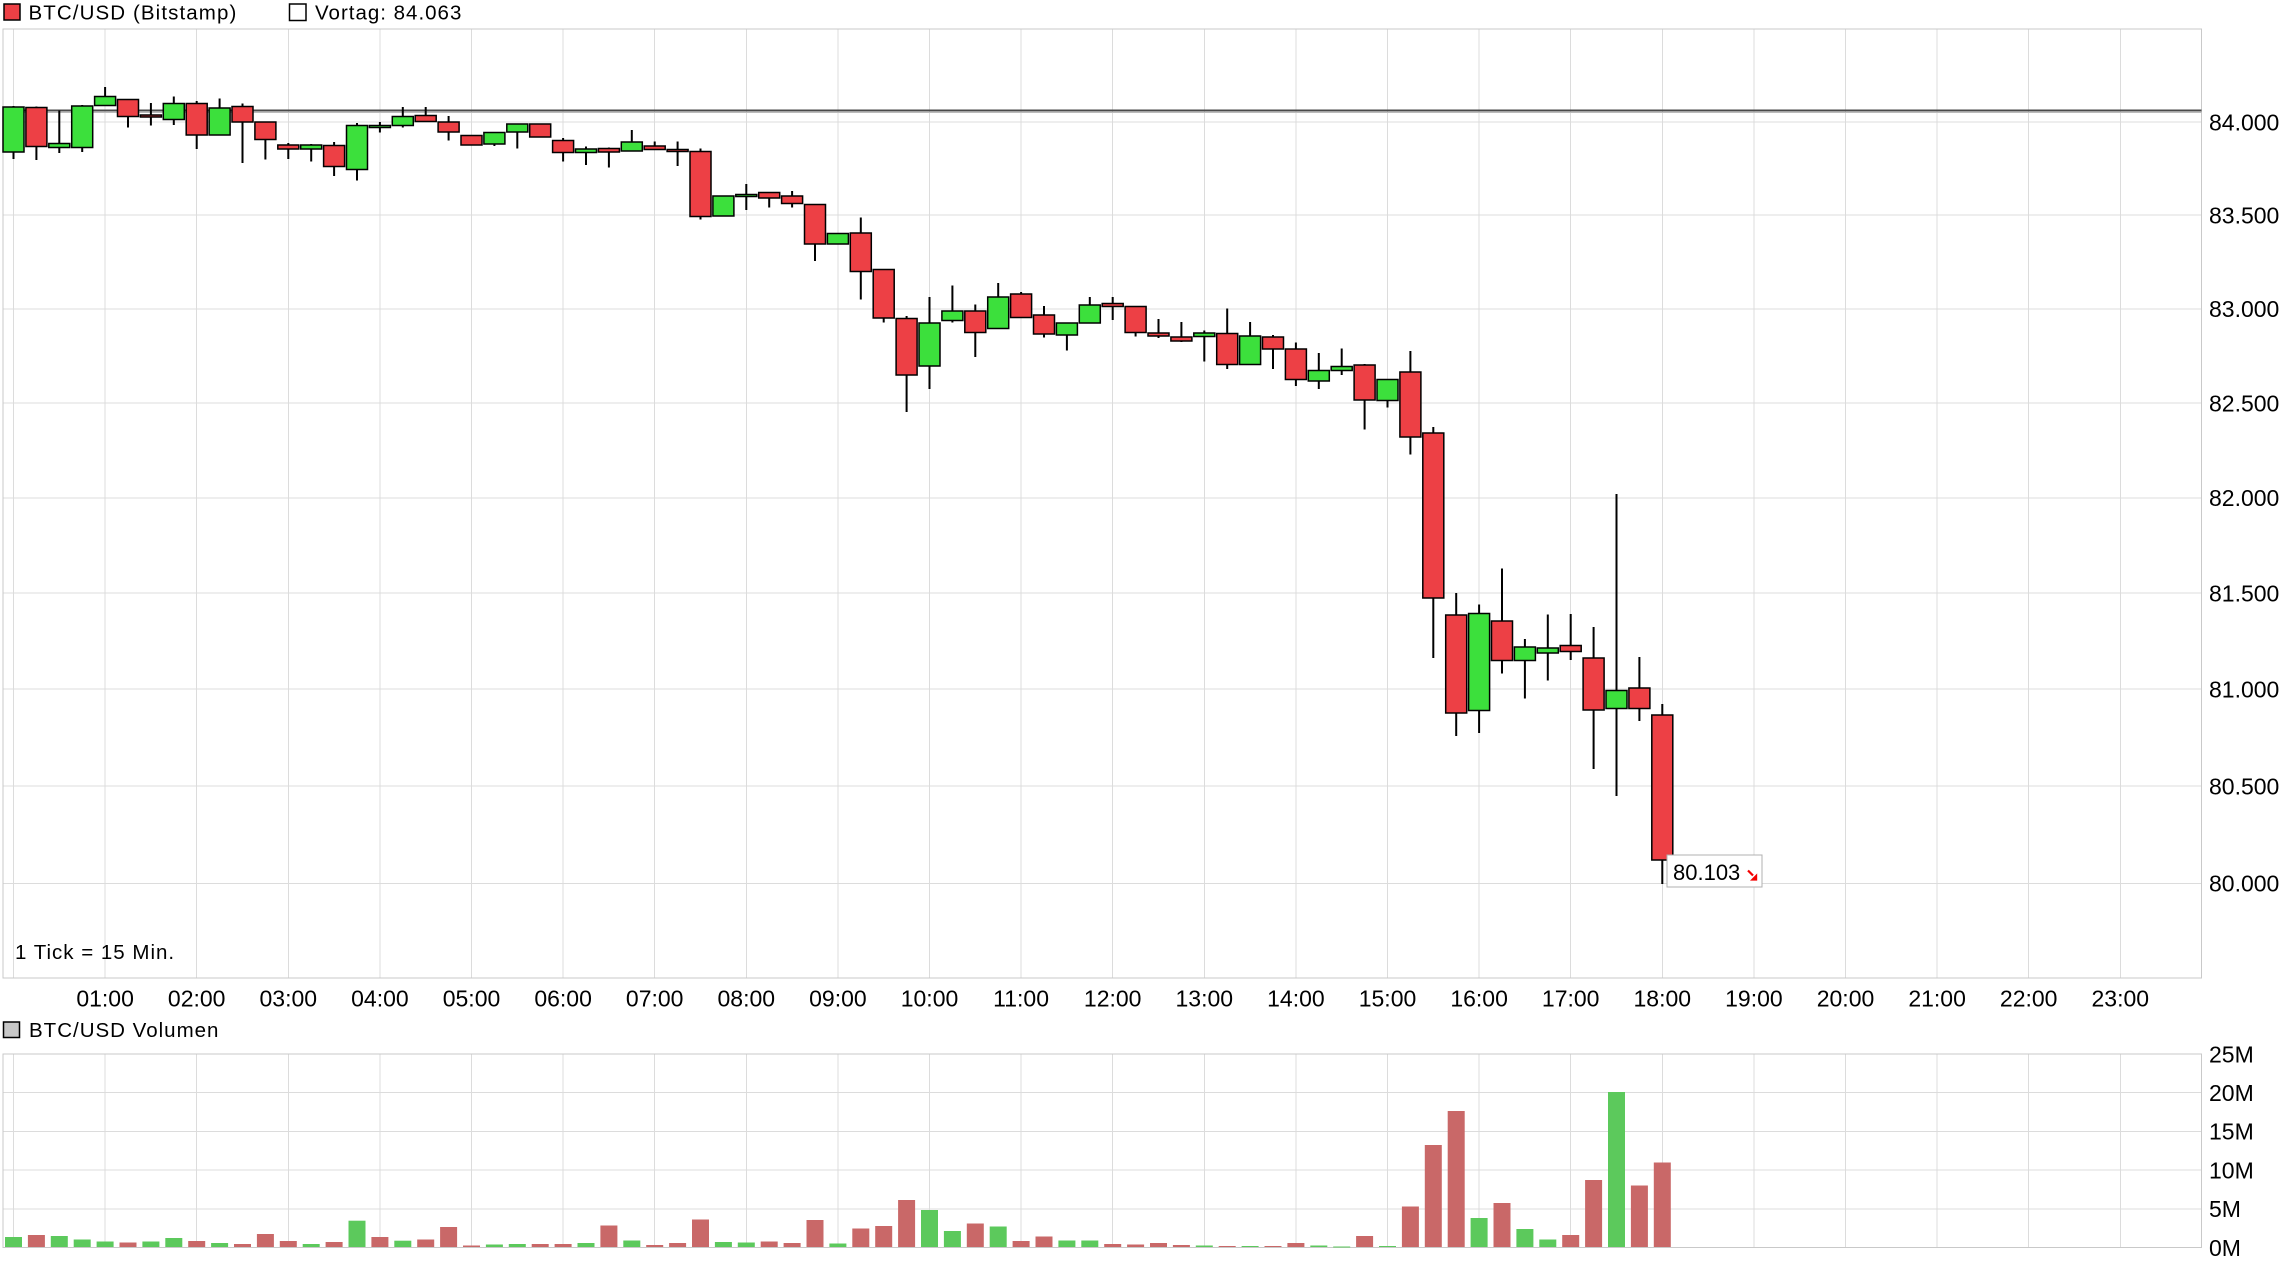 The width and height of the screenshot is (2291, 1272). Describe the element at coordinates (95, 952) in the screenshot. I see `svg-text: 1 Tick = 15 Min.` at that location.